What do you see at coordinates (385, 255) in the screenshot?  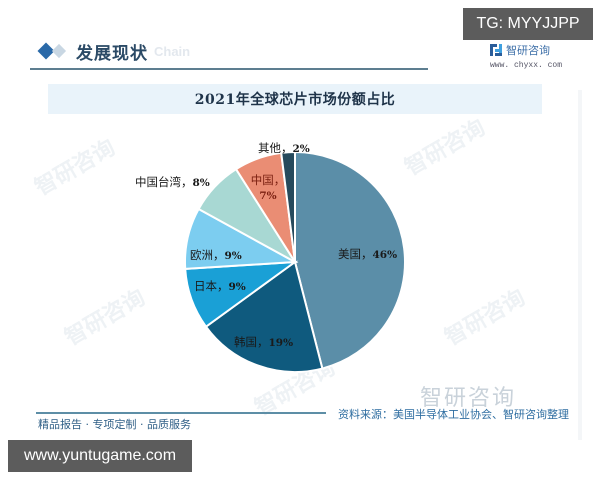 I see `label-value: 46%` at bounding box center [385, 255].